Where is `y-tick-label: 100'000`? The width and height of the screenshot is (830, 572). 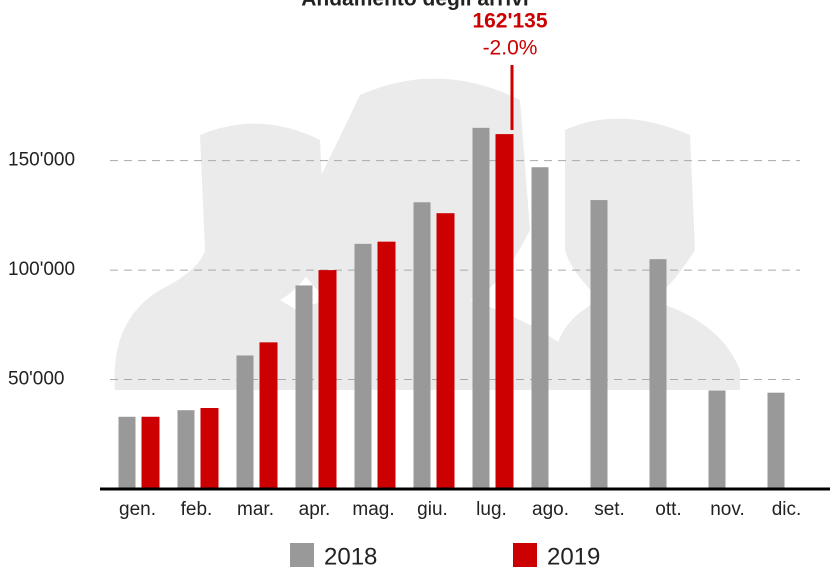
y-tick-label: 100'000 is located at coordinates (41, 269).